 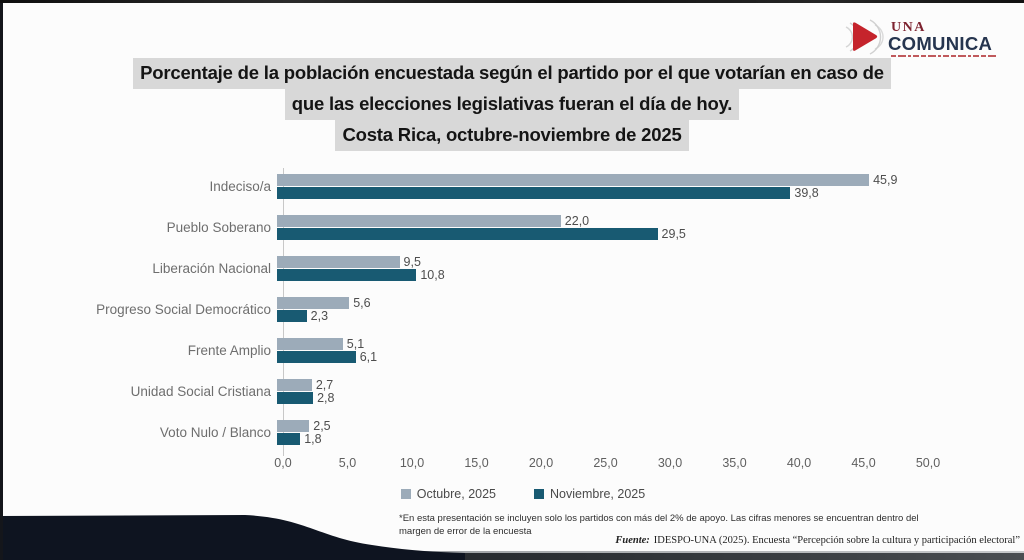 I want to click on bar-group: 9,5 10,8, so click(x=599, y=268).